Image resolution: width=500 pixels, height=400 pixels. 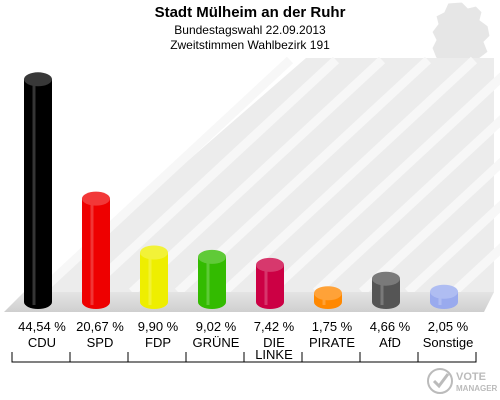 I want to click on category-label: CDU, so click(x=42, y=342).